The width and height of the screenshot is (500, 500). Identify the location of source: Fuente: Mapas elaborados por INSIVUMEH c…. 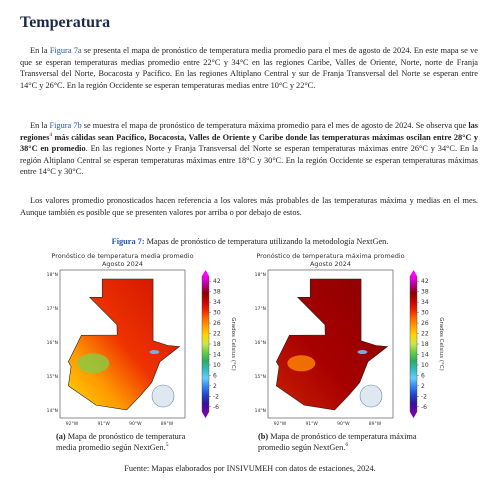
(250, 468).